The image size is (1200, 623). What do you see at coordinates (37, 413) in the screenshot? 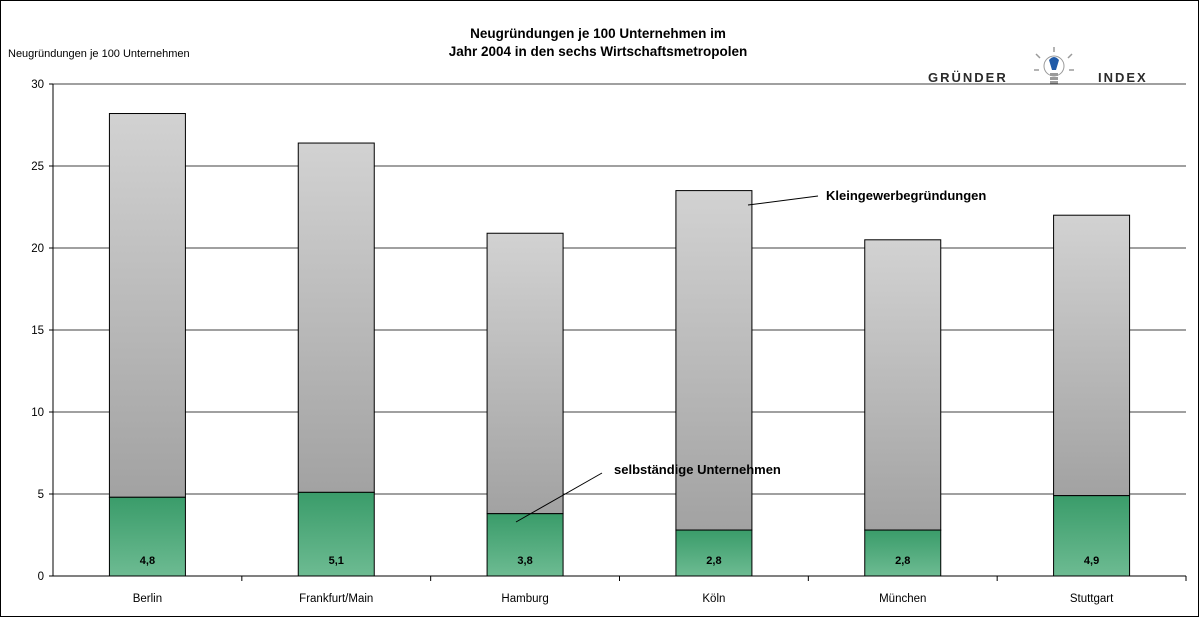
I see `y-tick-label: 10` at bounding box center [37, 413].